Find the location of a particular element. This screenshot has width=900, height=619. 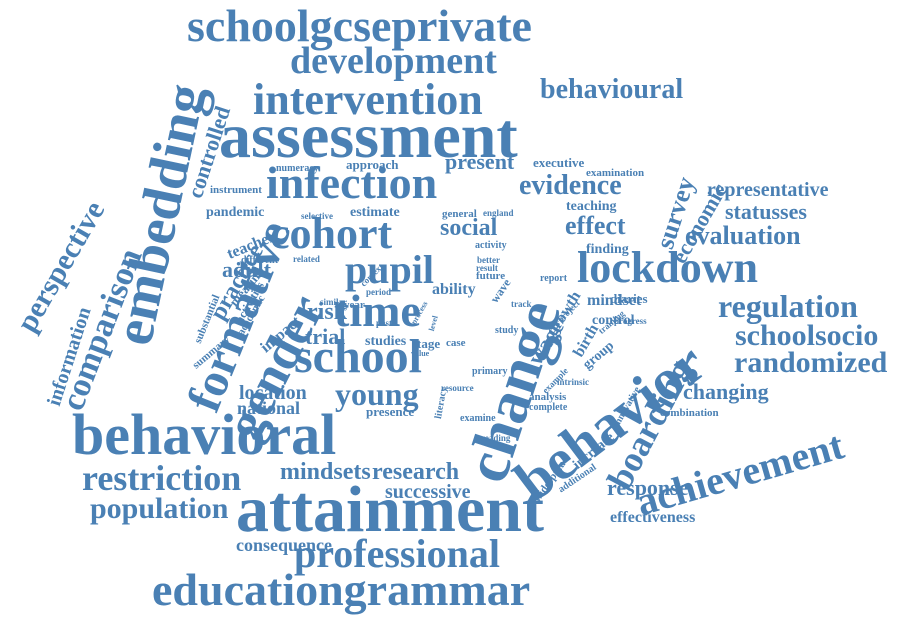

word-behavioural: behavioural is located at coordinates (612, 89).